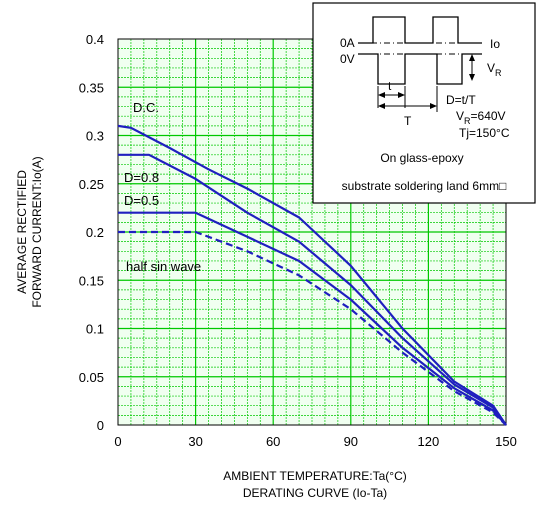 This screenshot has height=513, width=538. Describe the element at coordinates (195, 441) in the screenshot. I see `x-tick-label: 30` at that location.